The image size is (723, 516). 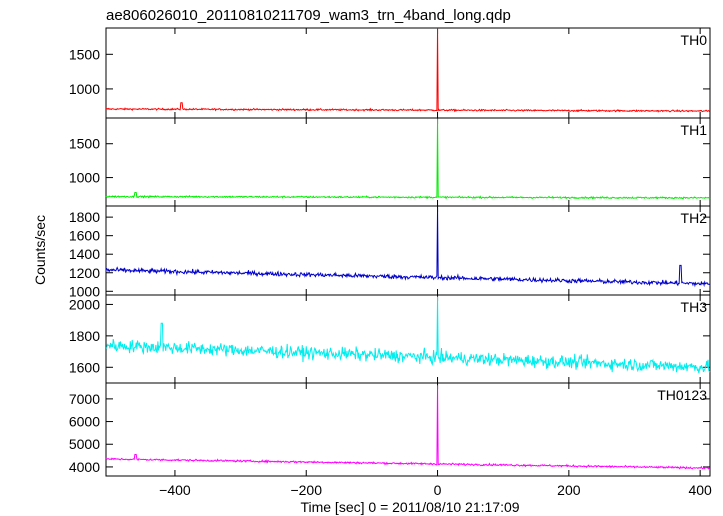 I want to click on x-axis-label: Time [sec] 0 = 2011/08/10 21:17:09, so click(x=409, y=507).